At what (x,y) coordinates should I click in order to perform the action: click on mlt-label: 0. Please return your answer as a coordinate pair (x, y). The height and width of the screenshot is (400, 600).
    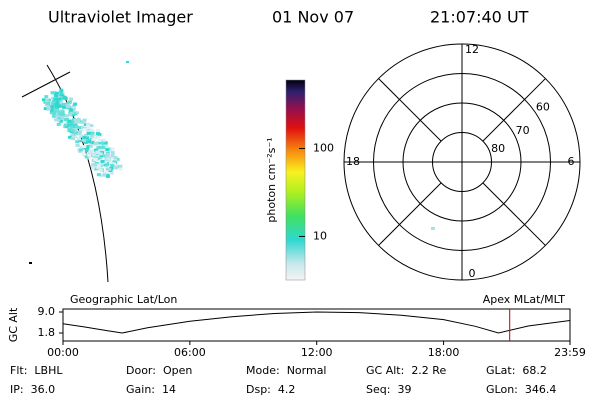
    Looking at the image, I should click on (472, 273).